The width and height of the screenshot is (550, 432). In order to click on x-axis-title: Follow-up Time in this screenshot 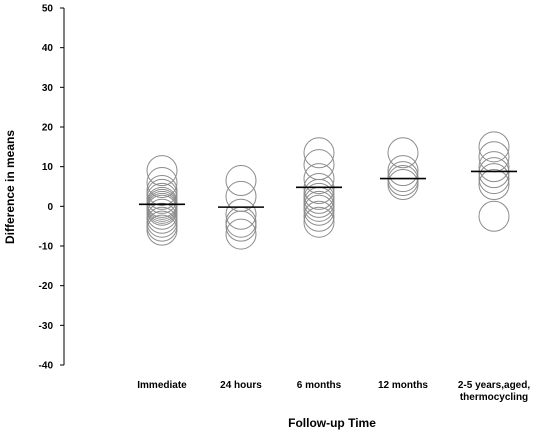, I will do `click(332, 423)`.